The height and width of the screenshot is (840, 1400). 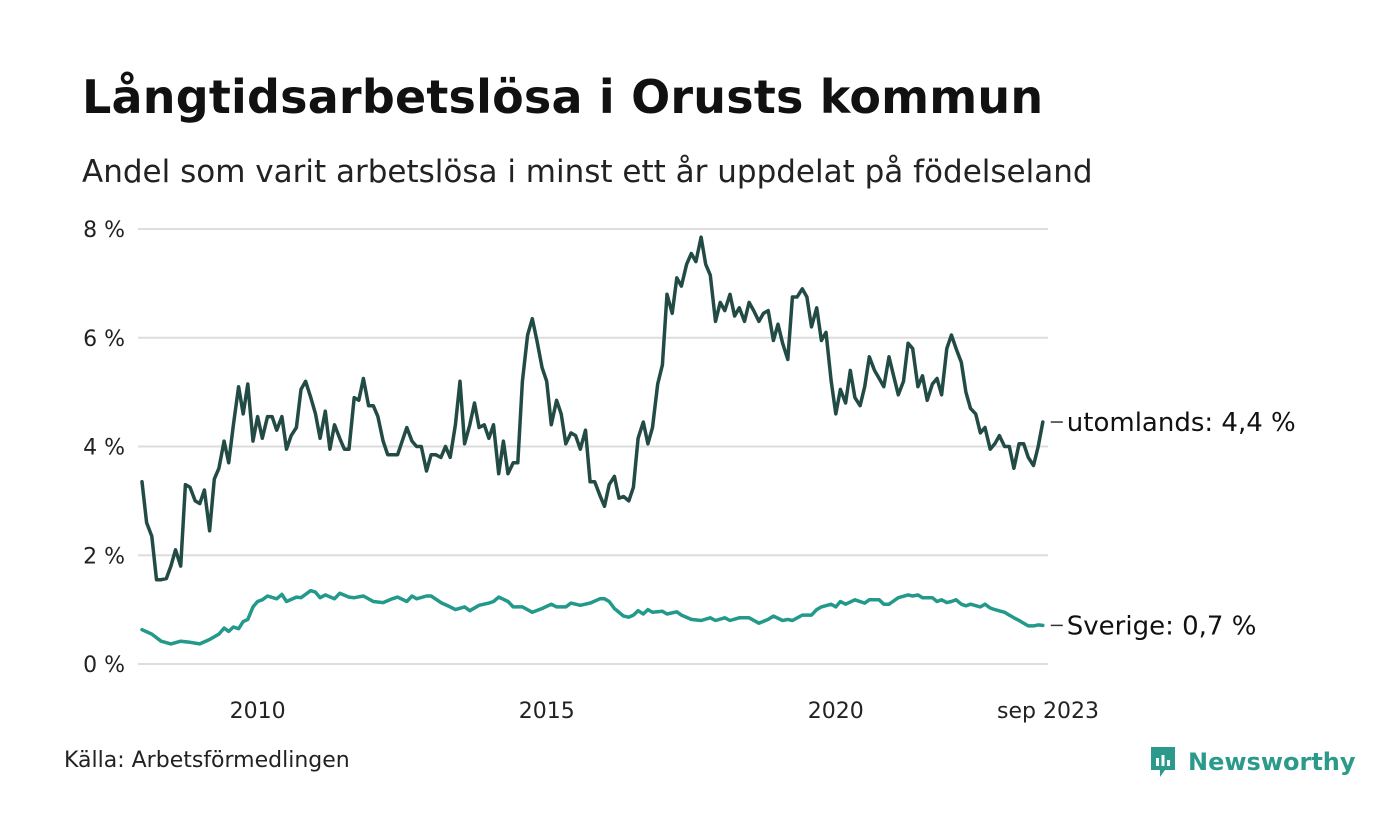 I want to click on brand-logo: Newsworthy, so click(x=1252, y=762).